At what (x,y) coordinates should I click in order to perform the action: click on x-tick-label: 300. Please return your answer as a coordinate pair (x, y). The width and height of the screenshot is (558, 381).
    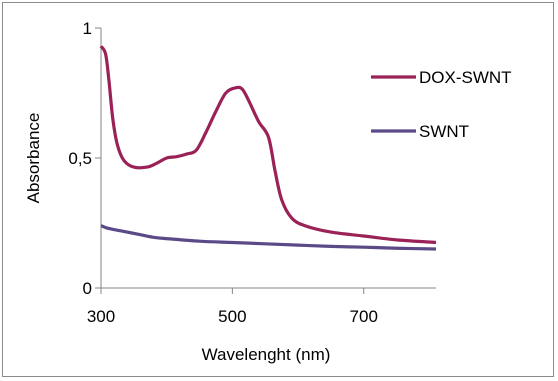
    Looking at the image, I should click on (101, 316).